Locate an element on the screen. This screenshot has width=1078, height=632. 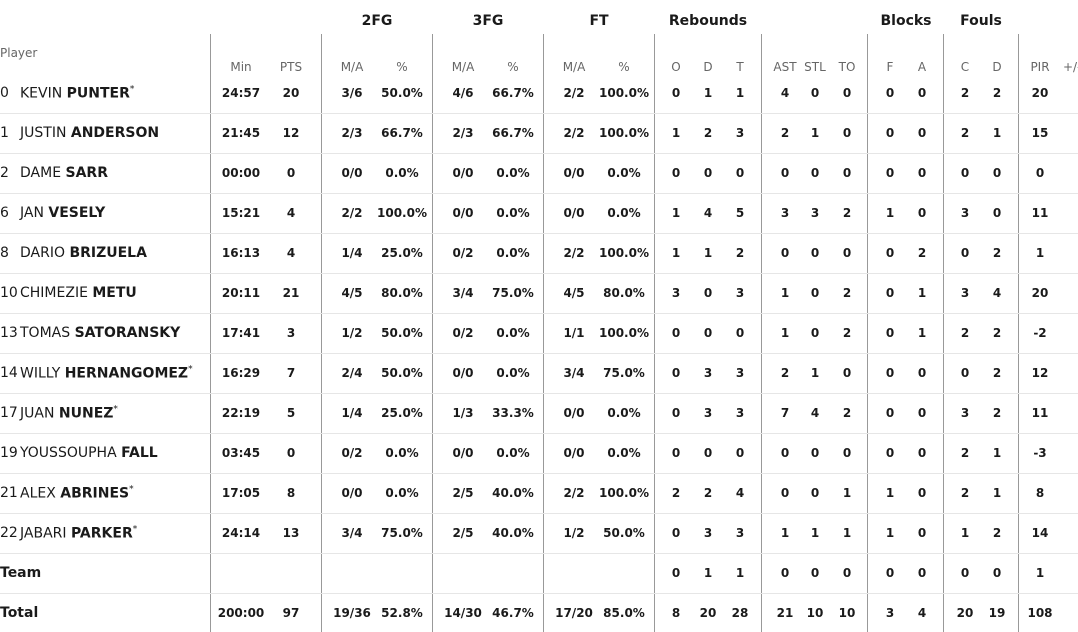
first-name: TOMAS is located at coordinates (47, 333).